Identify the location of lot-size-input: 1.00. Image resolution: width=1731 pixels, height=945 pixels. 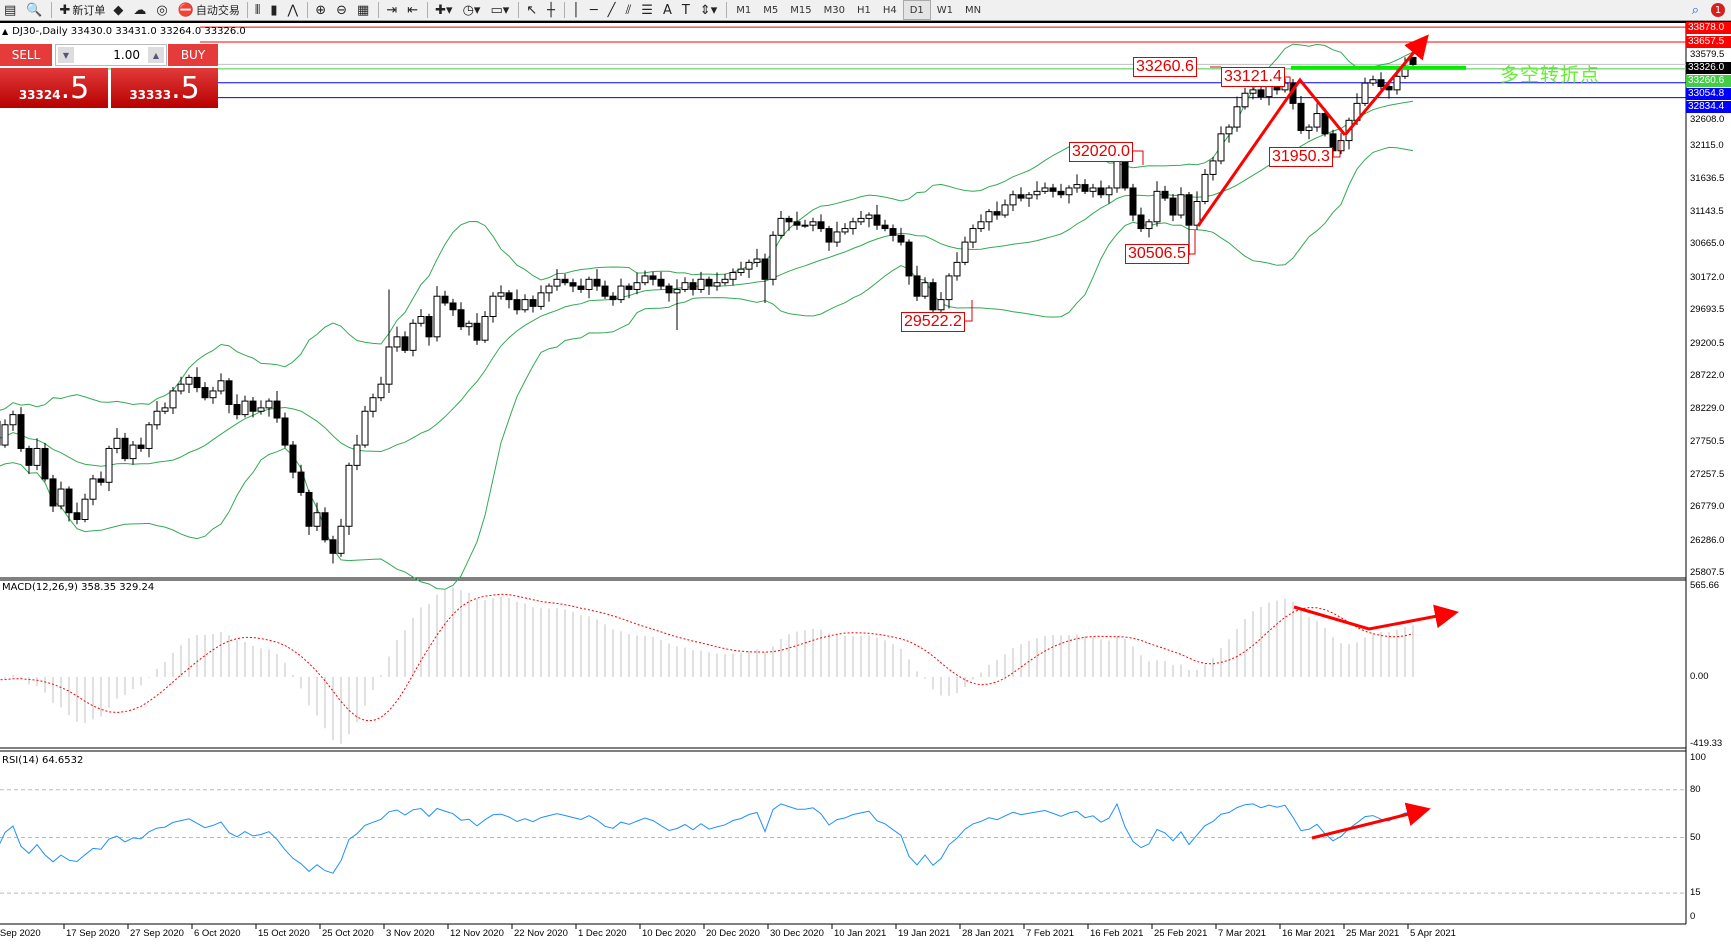
(126, 55).